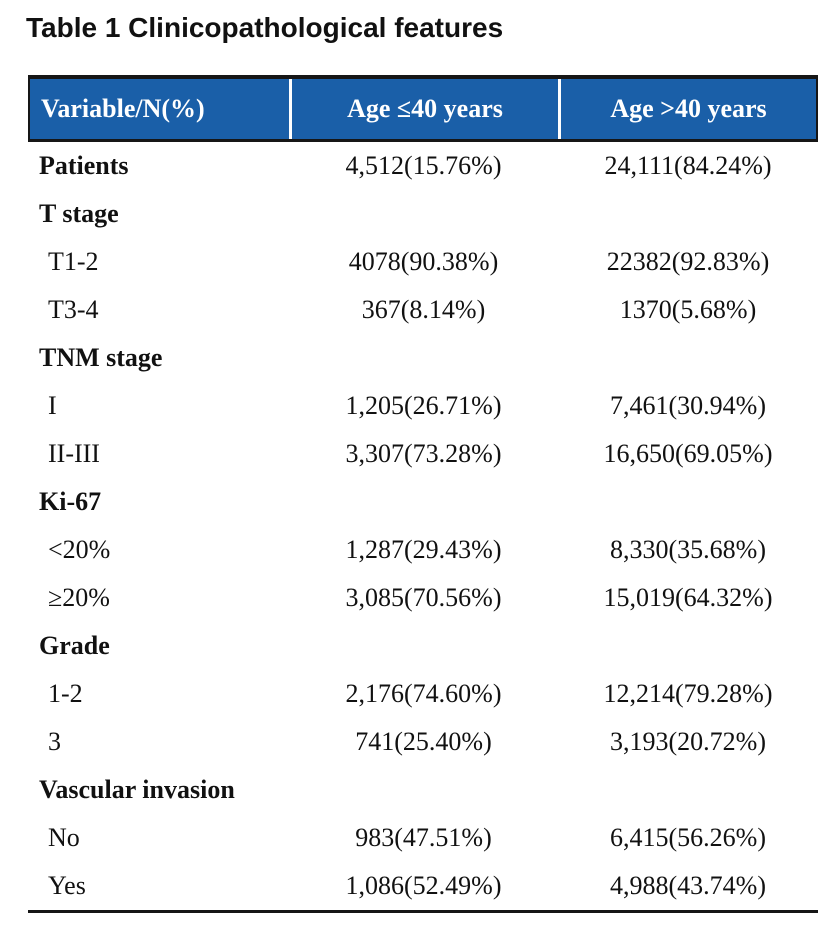  What do you see at coordinates (137, 789) in the screenshot?
I see `cell-variable: Vascular invasion` at bounding box center [137, 789].